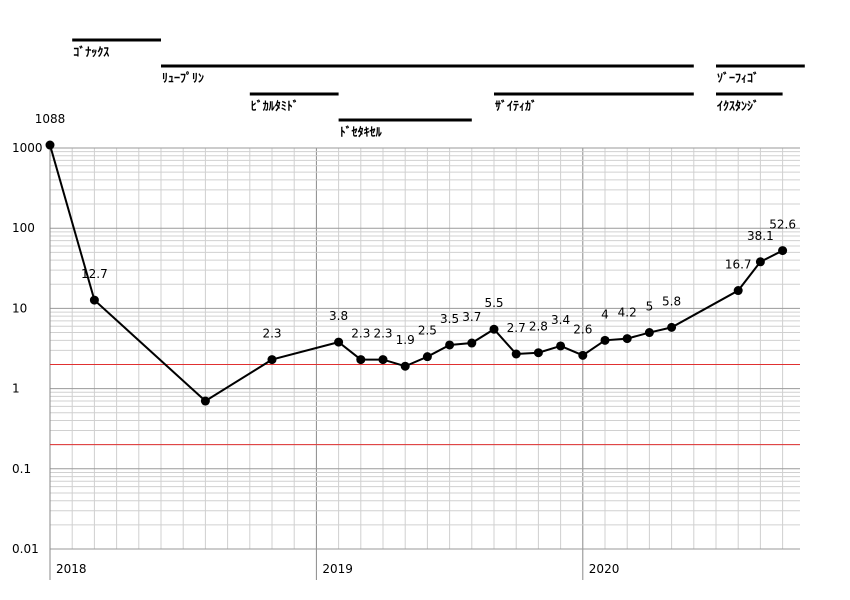 The image size is (850, 600). I want to click on data-label: 2.8, so click(538, 327).